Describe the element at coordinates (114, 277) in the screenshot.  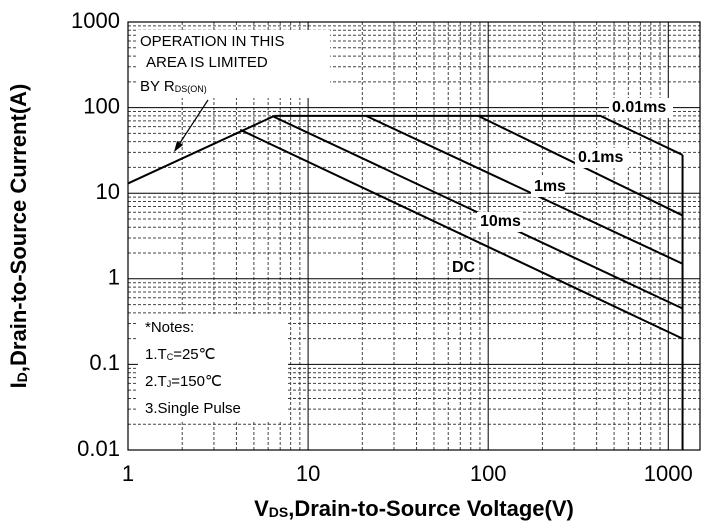
I see `y-tick-label: 1` at that location.